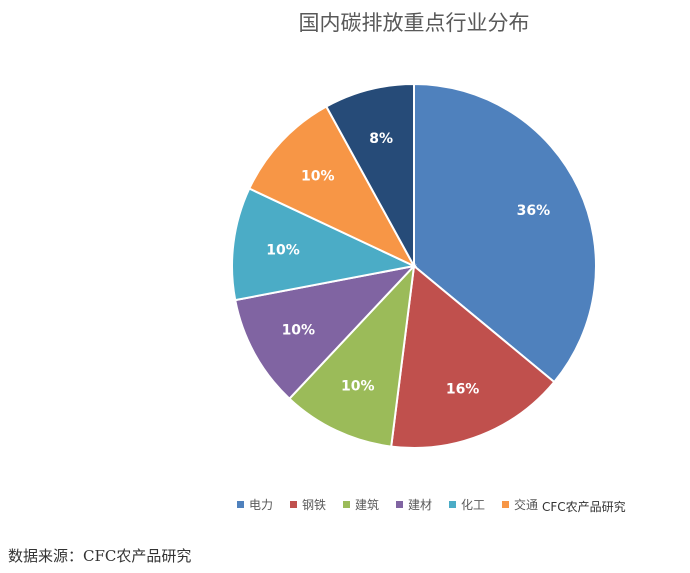 This screenshot has width=690, height=573. I want to click on chart-title: 国内碳排放重点行业分布, so click(414, 23).